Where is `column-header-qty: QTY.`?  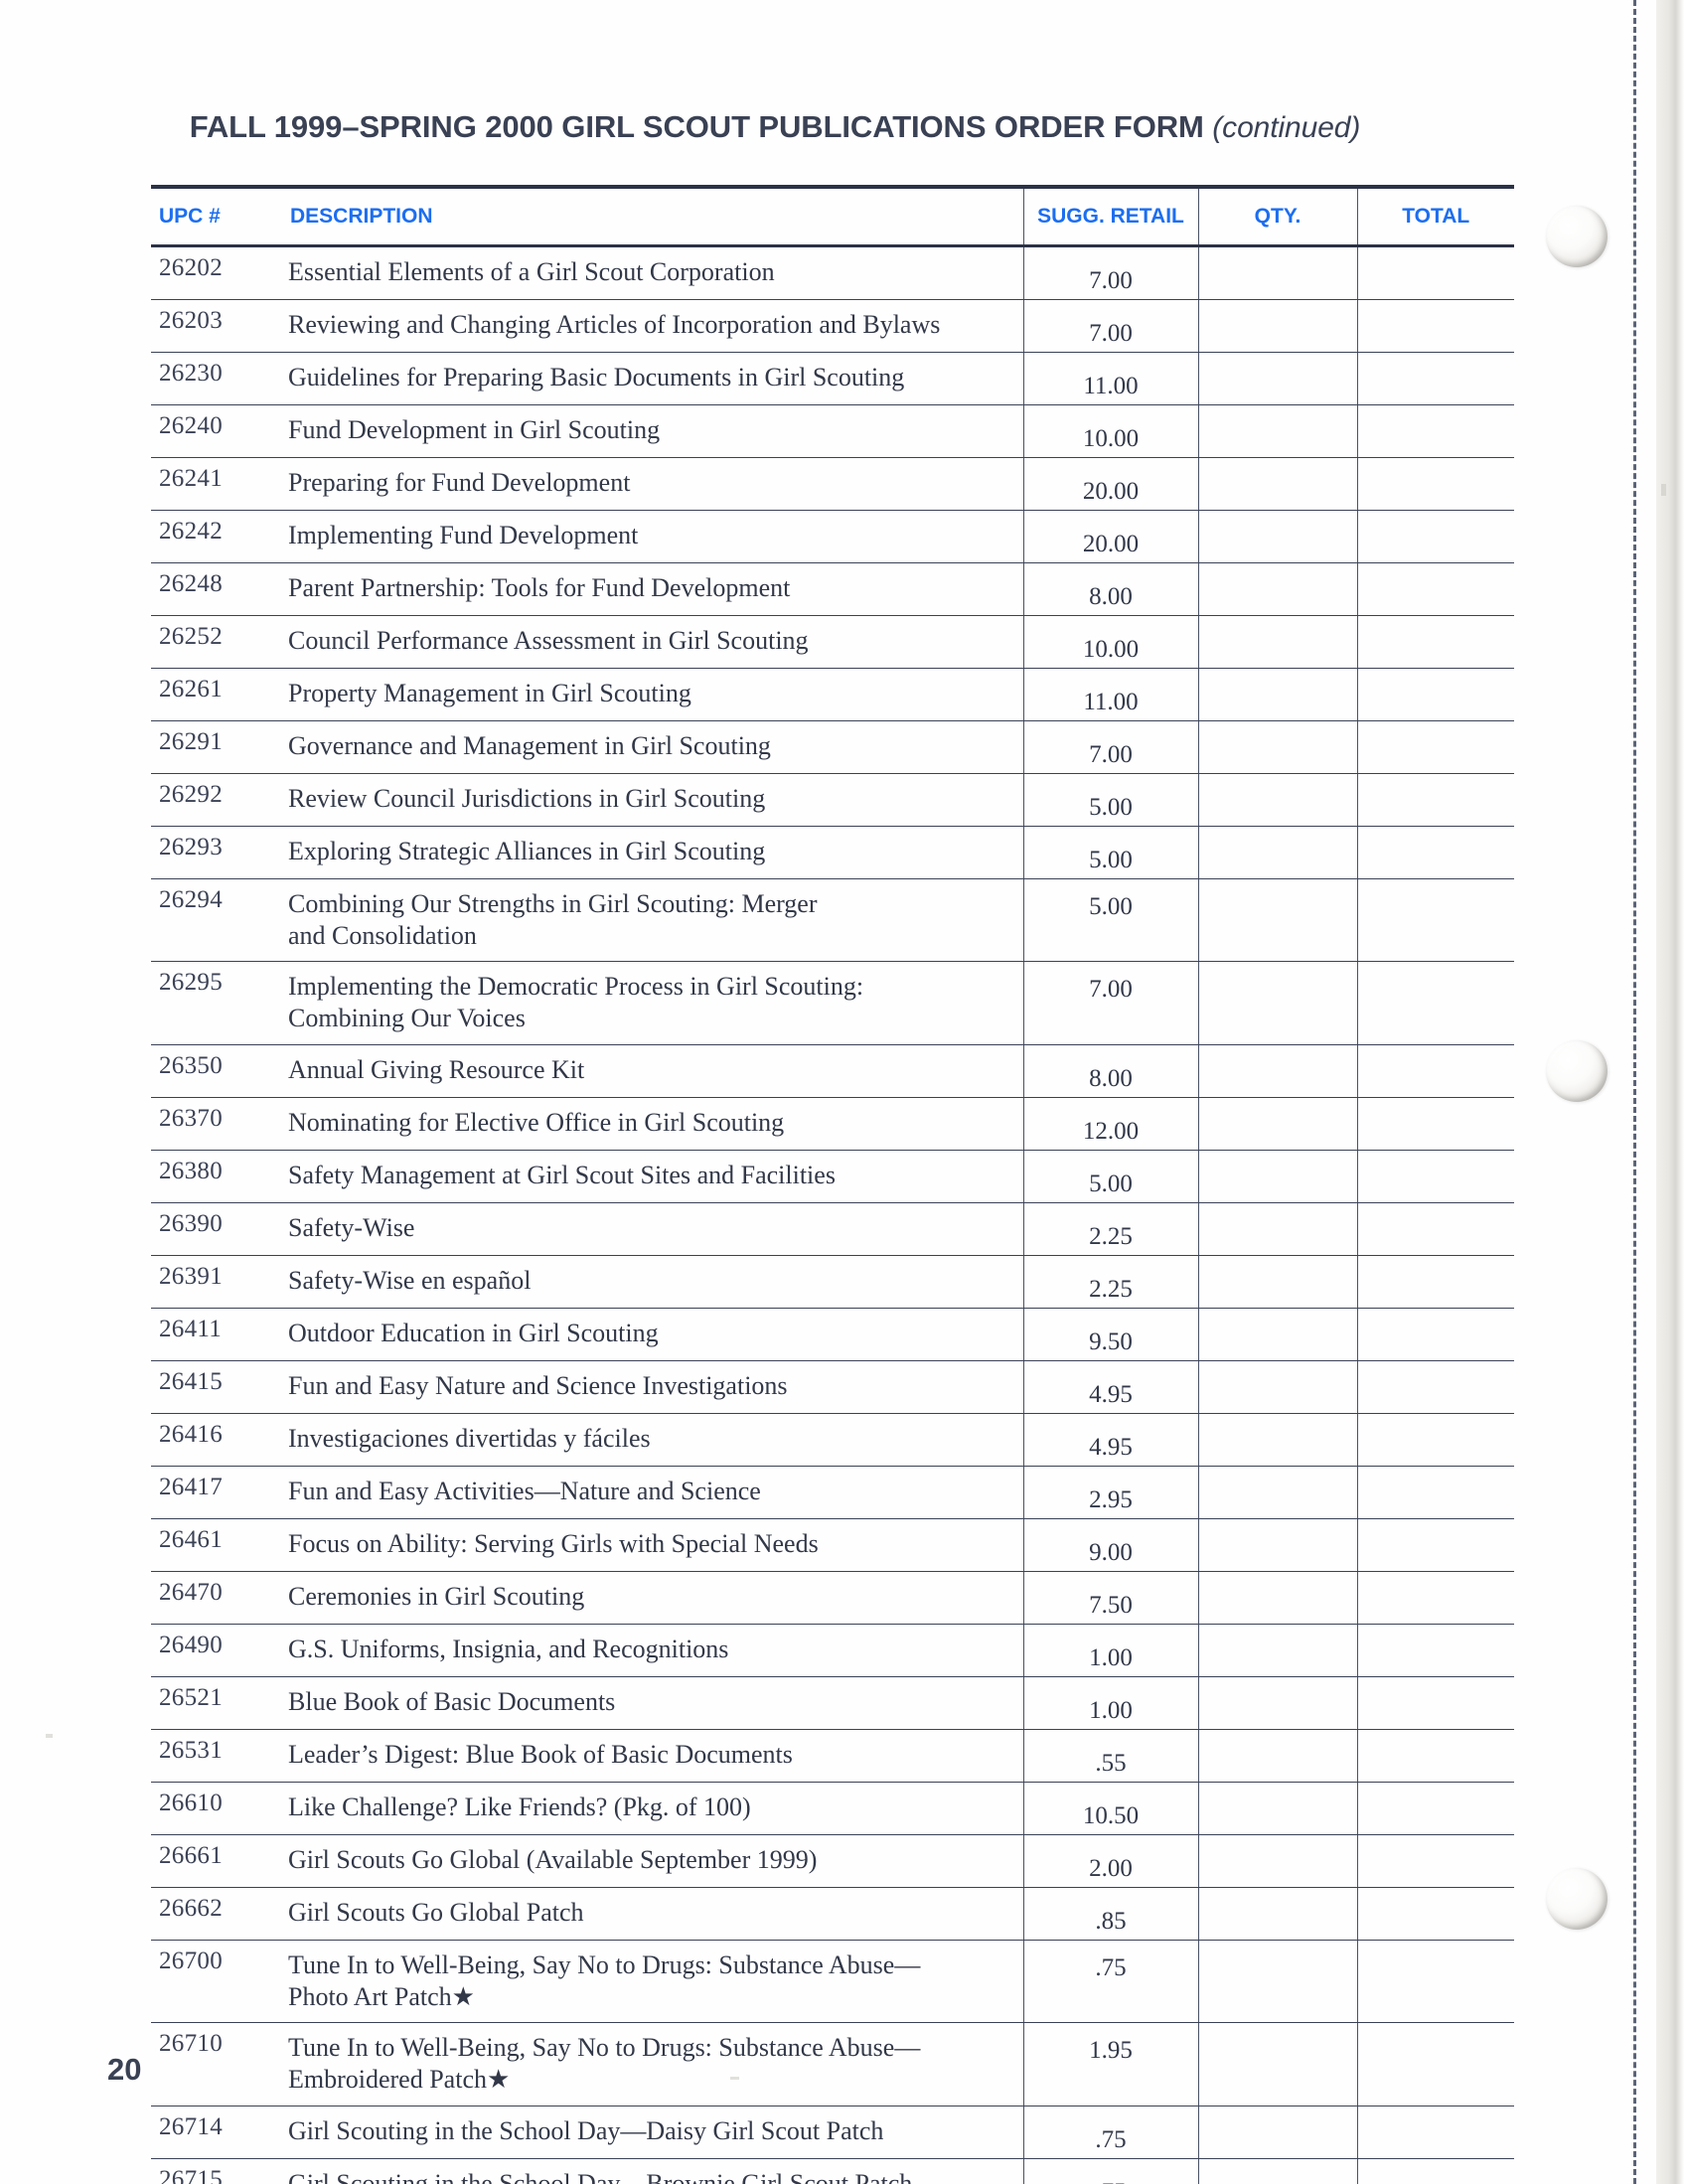
column-header-qty: QTY. is located at coordinates (1277, 216).